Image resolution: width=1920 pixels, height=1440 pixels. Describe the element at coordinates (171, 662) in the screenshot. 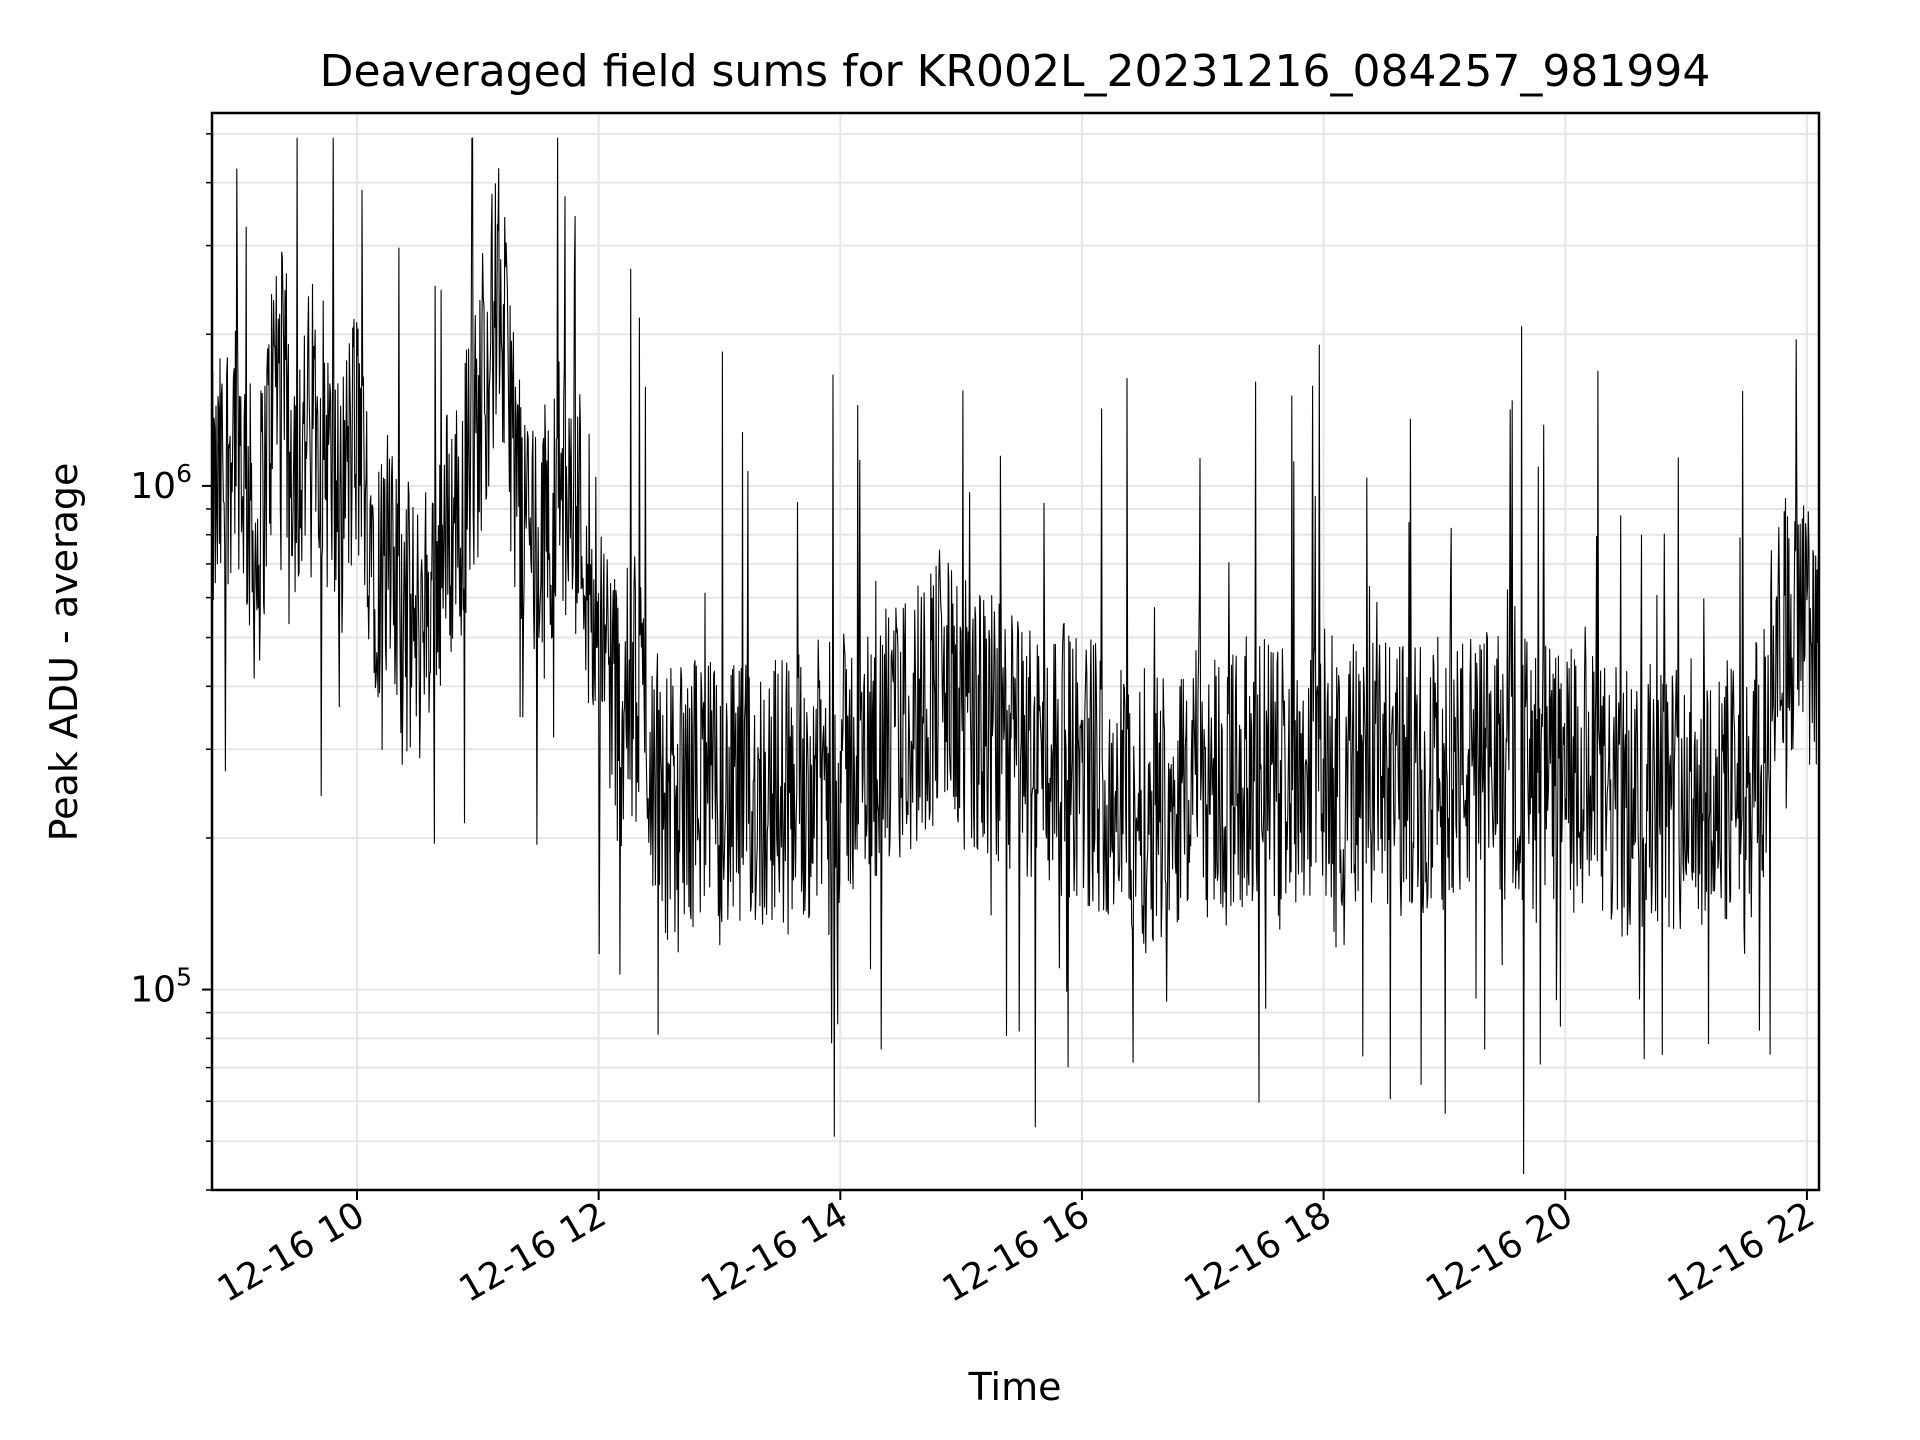

I see `y-axis: 10⁵ 10⁶` at that location.